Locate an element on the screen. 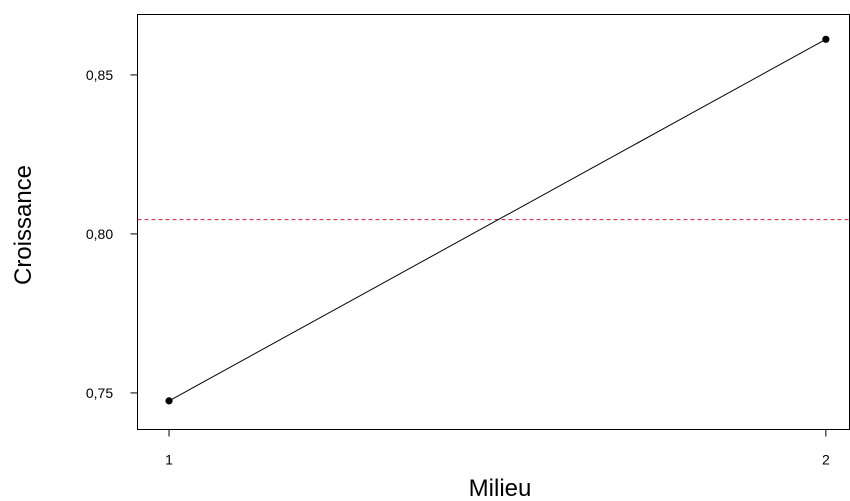 Image resolution: width=850 pixels, height=501 pixels. y-tick-label: 0,80 is located at coordinates (99, 234).